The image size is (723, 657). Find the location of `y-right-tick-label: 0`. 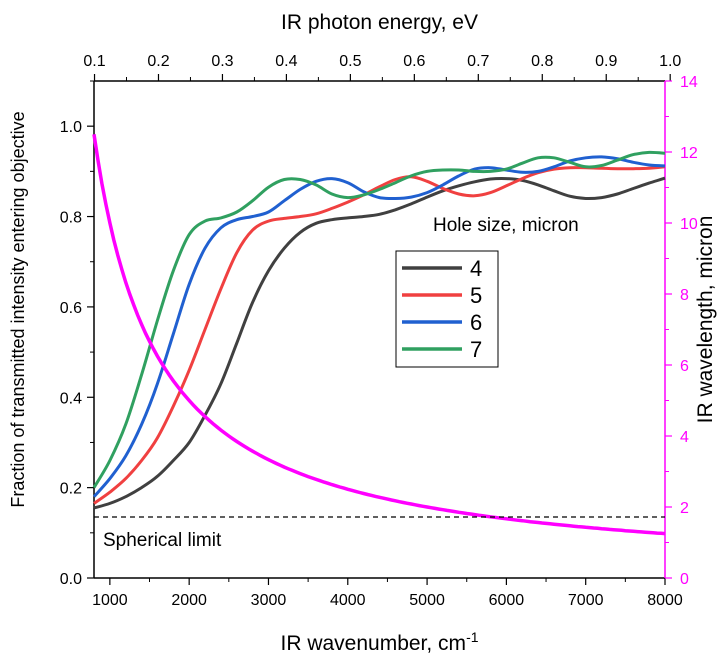

y-right-tick-label: 0 is located at coordinates (684, 579).